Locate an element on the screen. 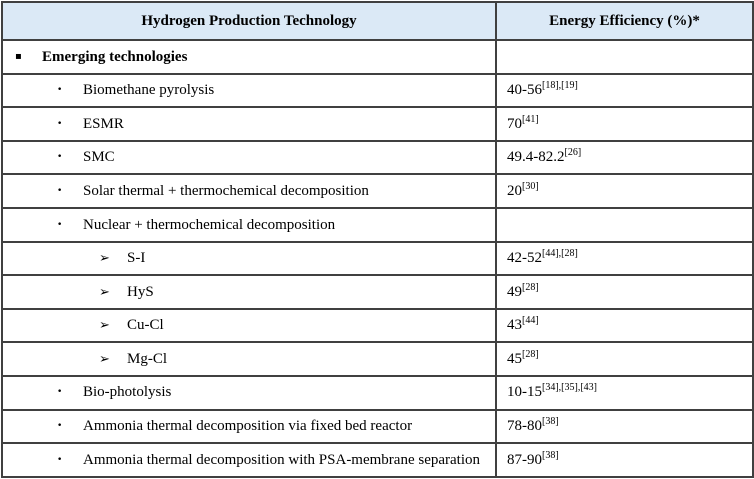 The height and width of the screenshot is (479, 754). efficiency-value: 20 is located at coordinates (514, 190).